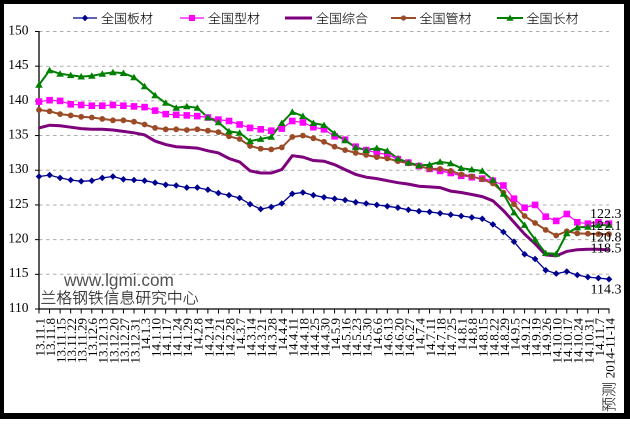 This screenshot has height=424, width=630. Describe the element at coordinates (525, 337) in the screenshot. I see `svg-text: 14.9.12` at that location.